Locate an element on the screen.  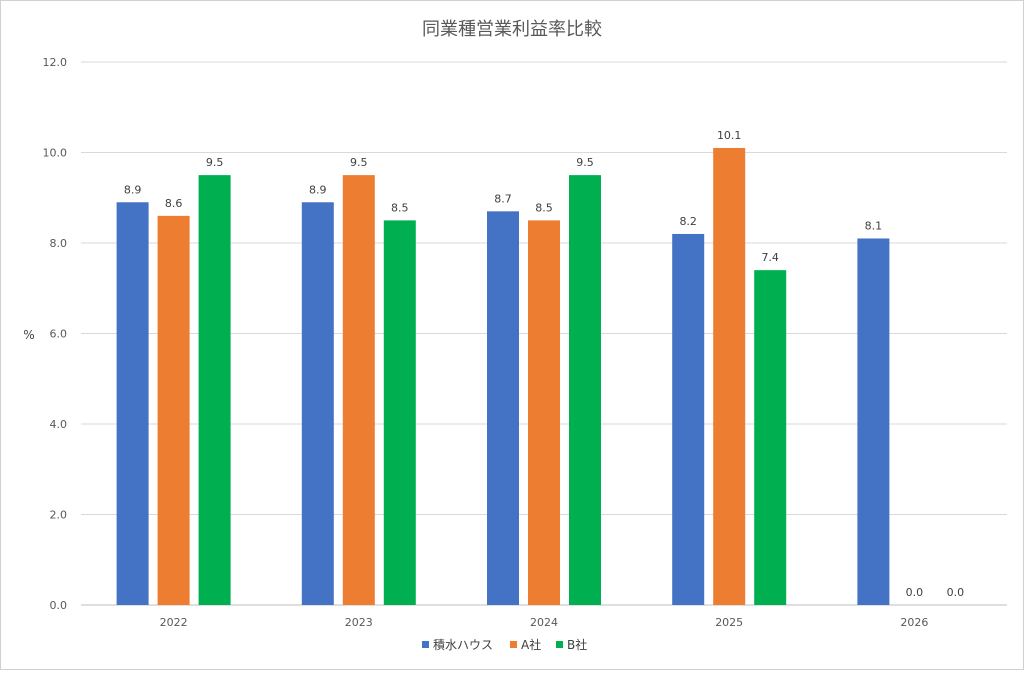
data-label: 10.1 is located at coordinates (729, 135).